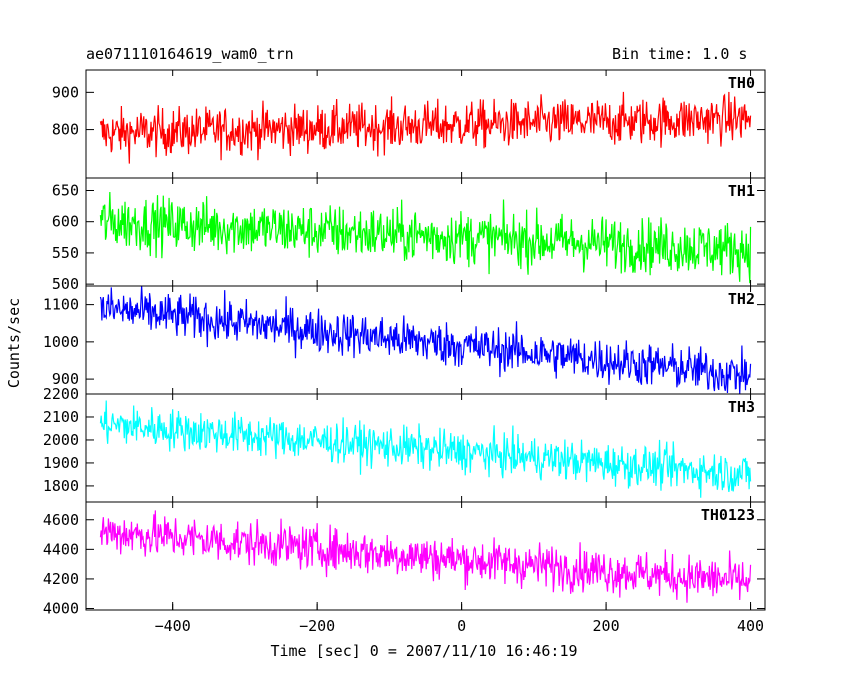 The width and height of the screenshot is (850, 680). Describe the element at coordinates (423, 651) in the screenshot. I see `x-axis-label: Time [sec] 0 = 2007/11/10 16:46:19` at that location.